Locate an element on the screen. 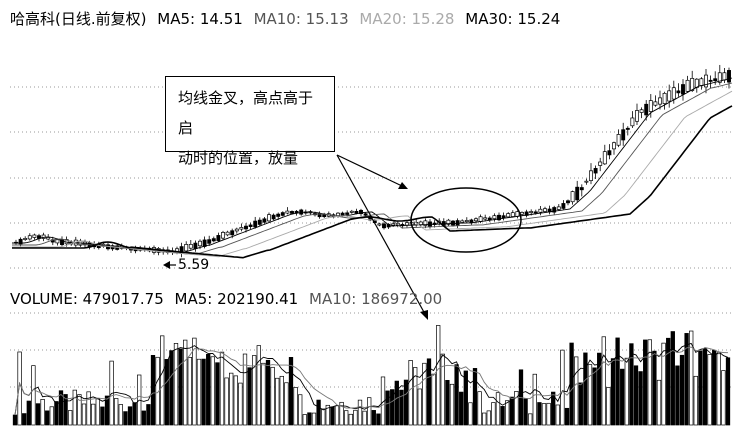  low-price-label: 5.59 is located at coordinates (194, 265).